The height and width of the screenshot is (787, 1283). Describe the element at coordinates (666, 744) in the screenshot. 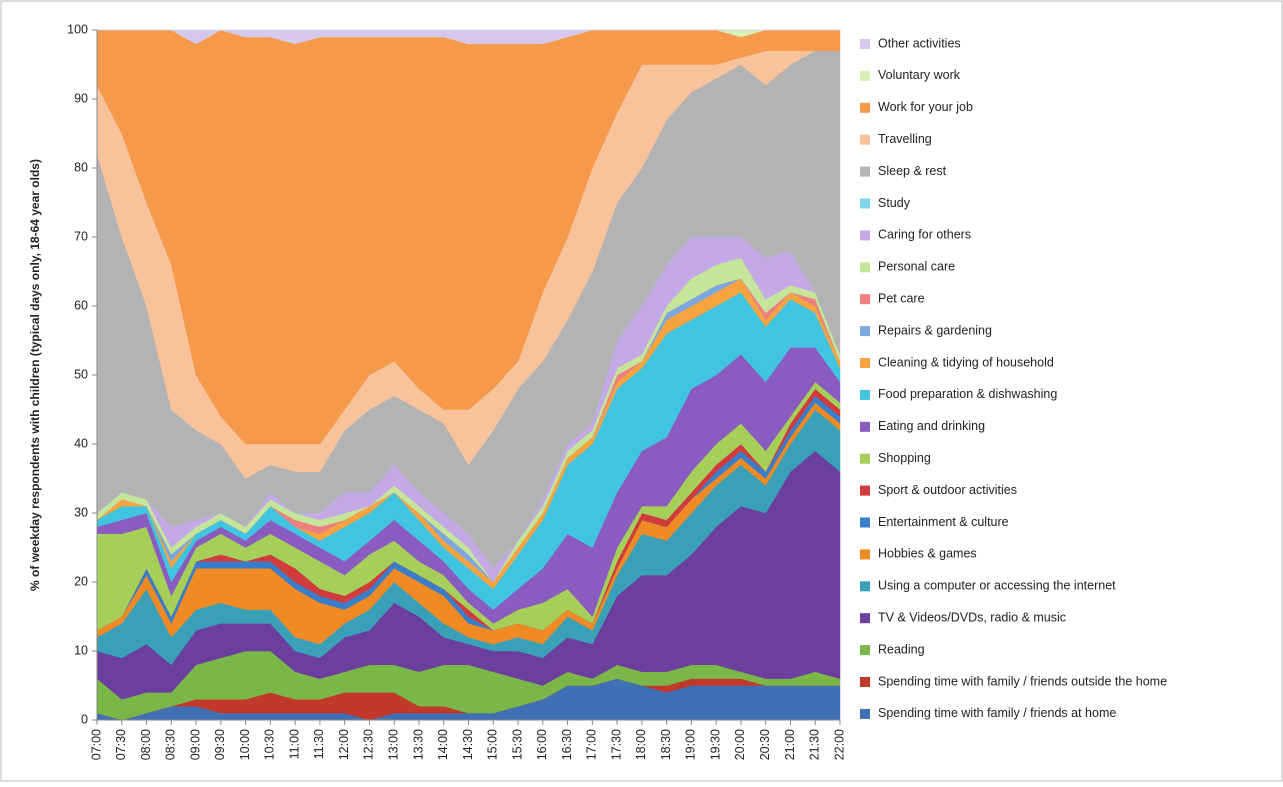

I see `x-tick-label: 18:30` at that location.